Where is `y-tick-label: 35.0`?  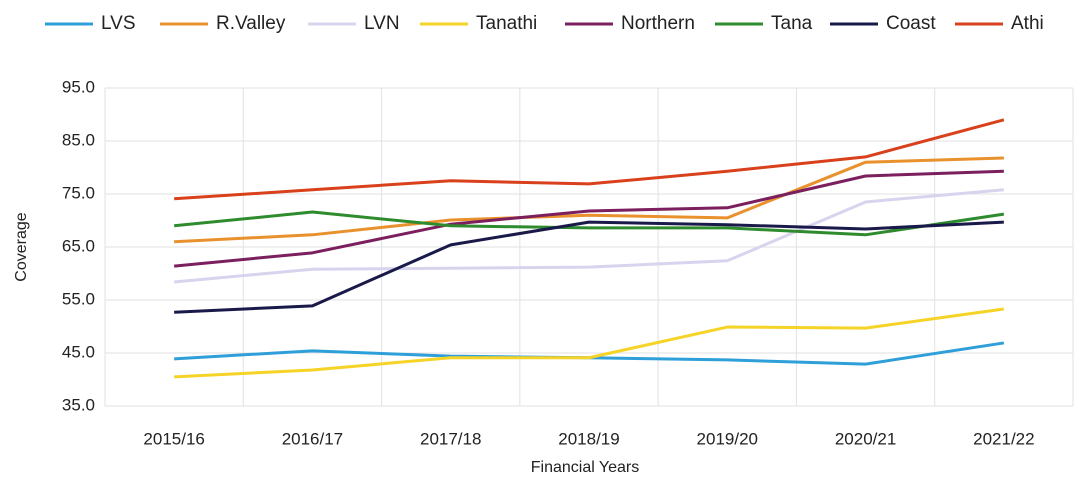
y-tick-label: 35.0 is located at coordinates (78, 404).